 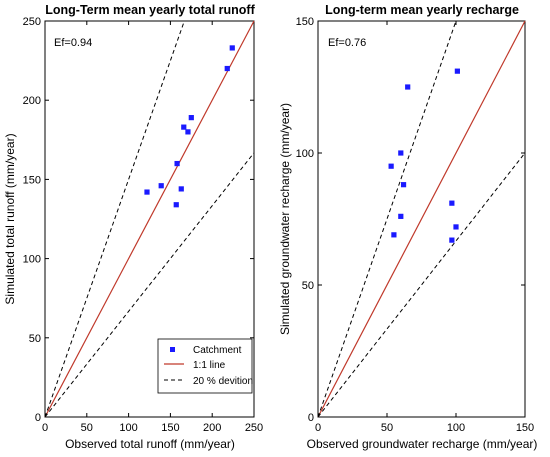 What do you see at coordinates (217, 350) in the screenshot?
I see `legend-catchment-label: Catchment` at bounding box center [217, 350].